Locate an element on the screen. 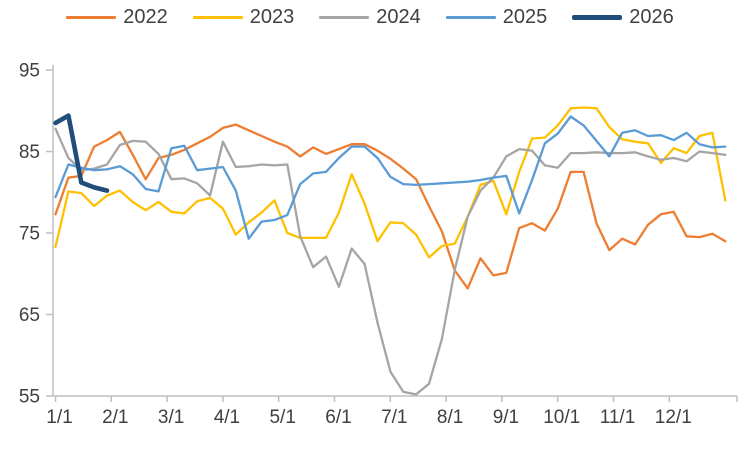 This screenshot has height=452, width=740. x-tick-label-8/1: 8/1 is located at coordinates (450, 417).